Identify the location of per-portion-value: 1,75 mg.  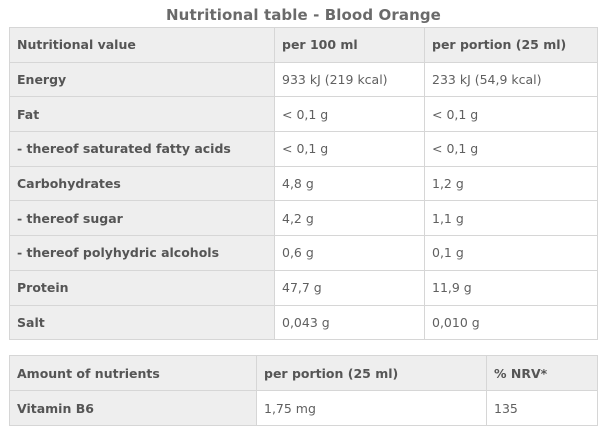
(371, 408).